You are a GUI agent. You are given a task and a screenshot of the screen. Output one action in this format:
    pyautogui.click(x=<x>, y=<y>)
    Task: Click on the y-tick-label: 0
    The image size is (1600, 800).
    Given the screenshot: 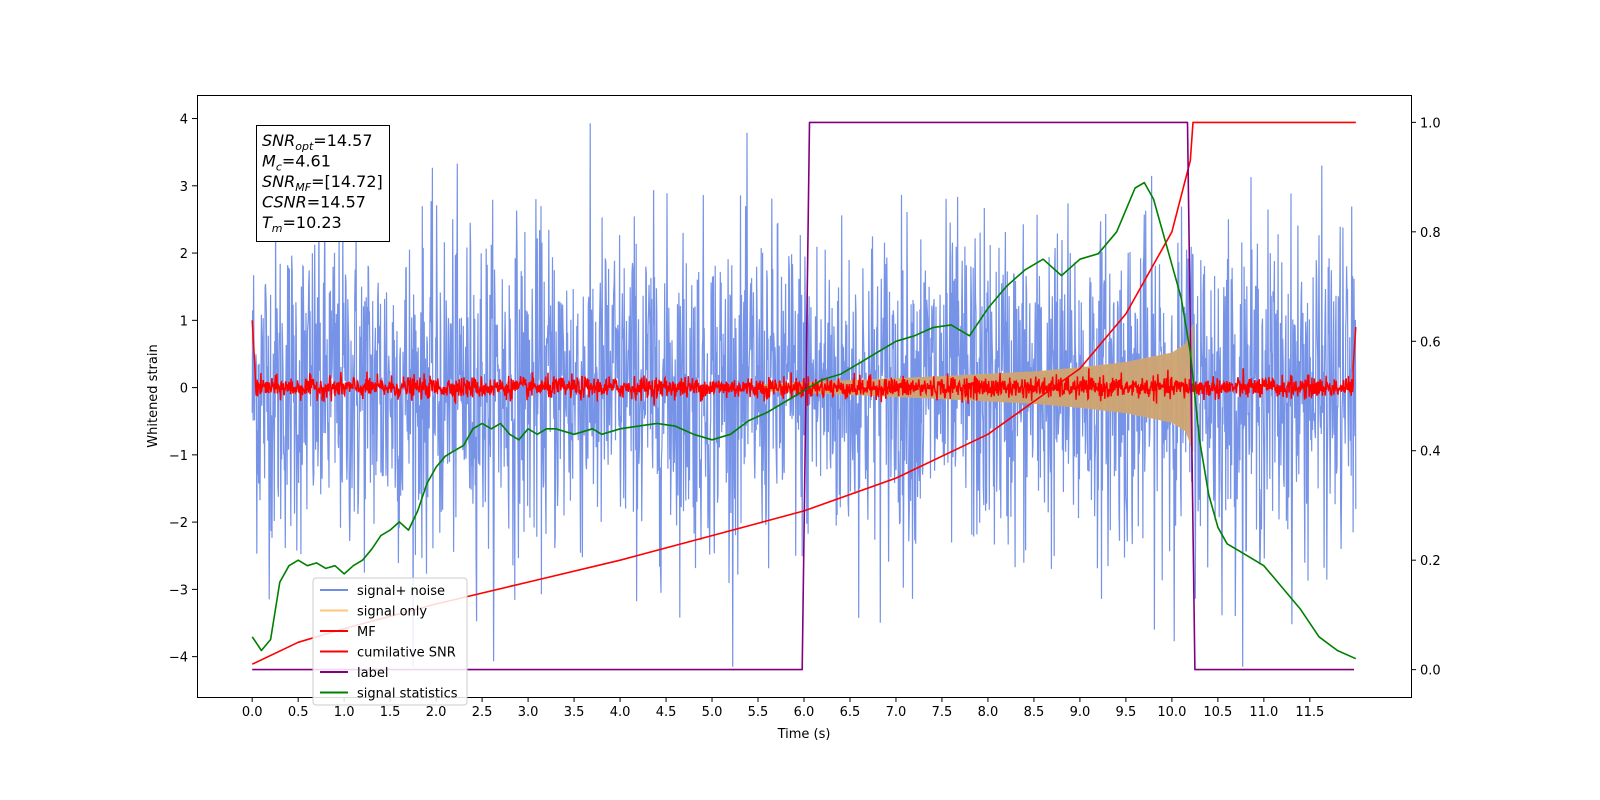 What is the action you would take?
    pyautogui.click(x=184, y=389)
    